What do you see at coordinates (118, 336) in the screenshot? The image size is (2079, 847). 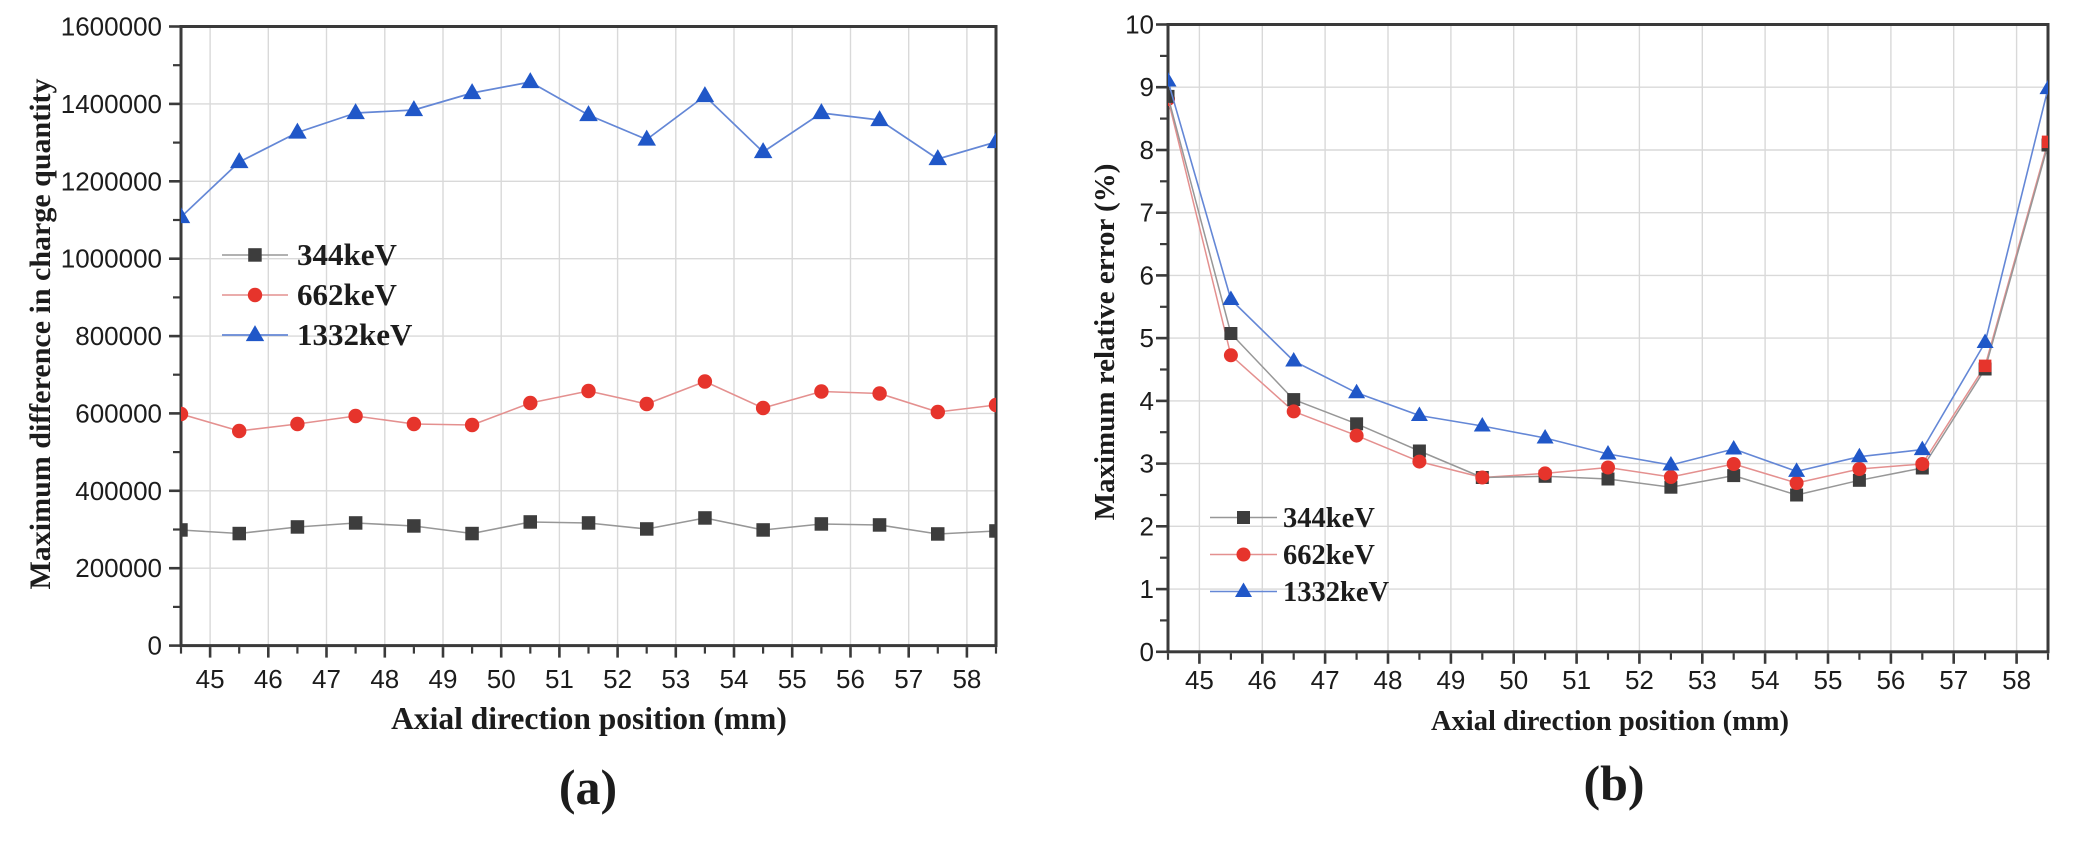 I see `svg-text: 800000` at bounding box center [118, 336].